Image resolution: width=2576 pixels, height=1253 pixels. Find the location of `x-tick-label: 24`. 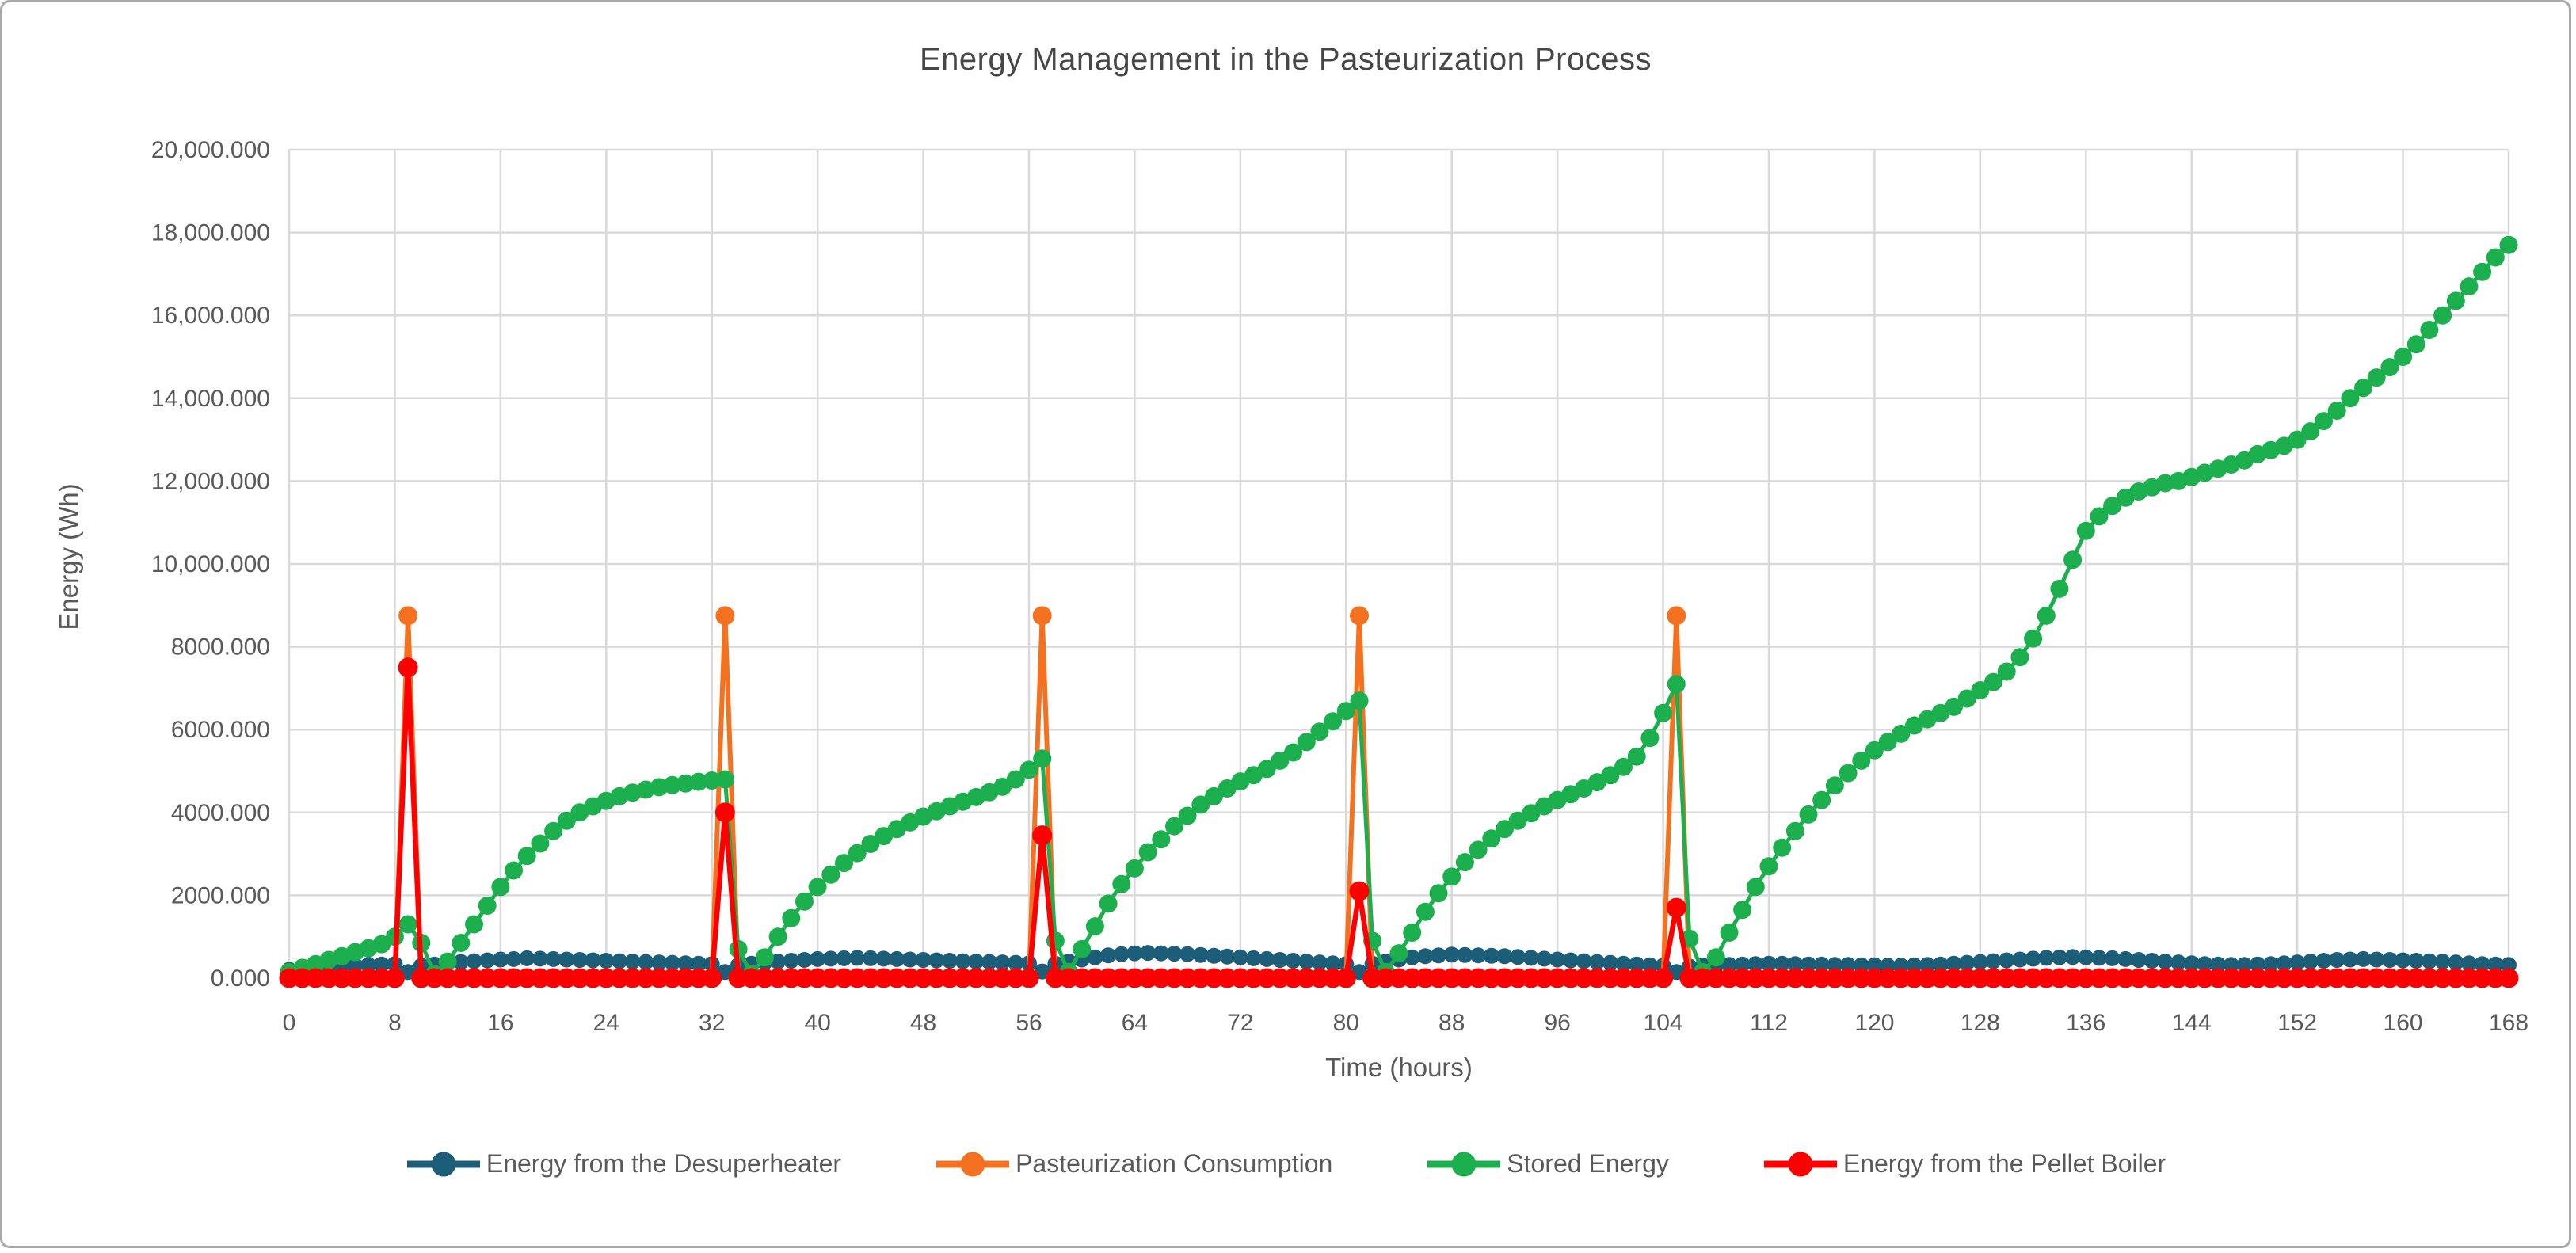

x-tick-label: 24 is located at coordinates (606, 1023).